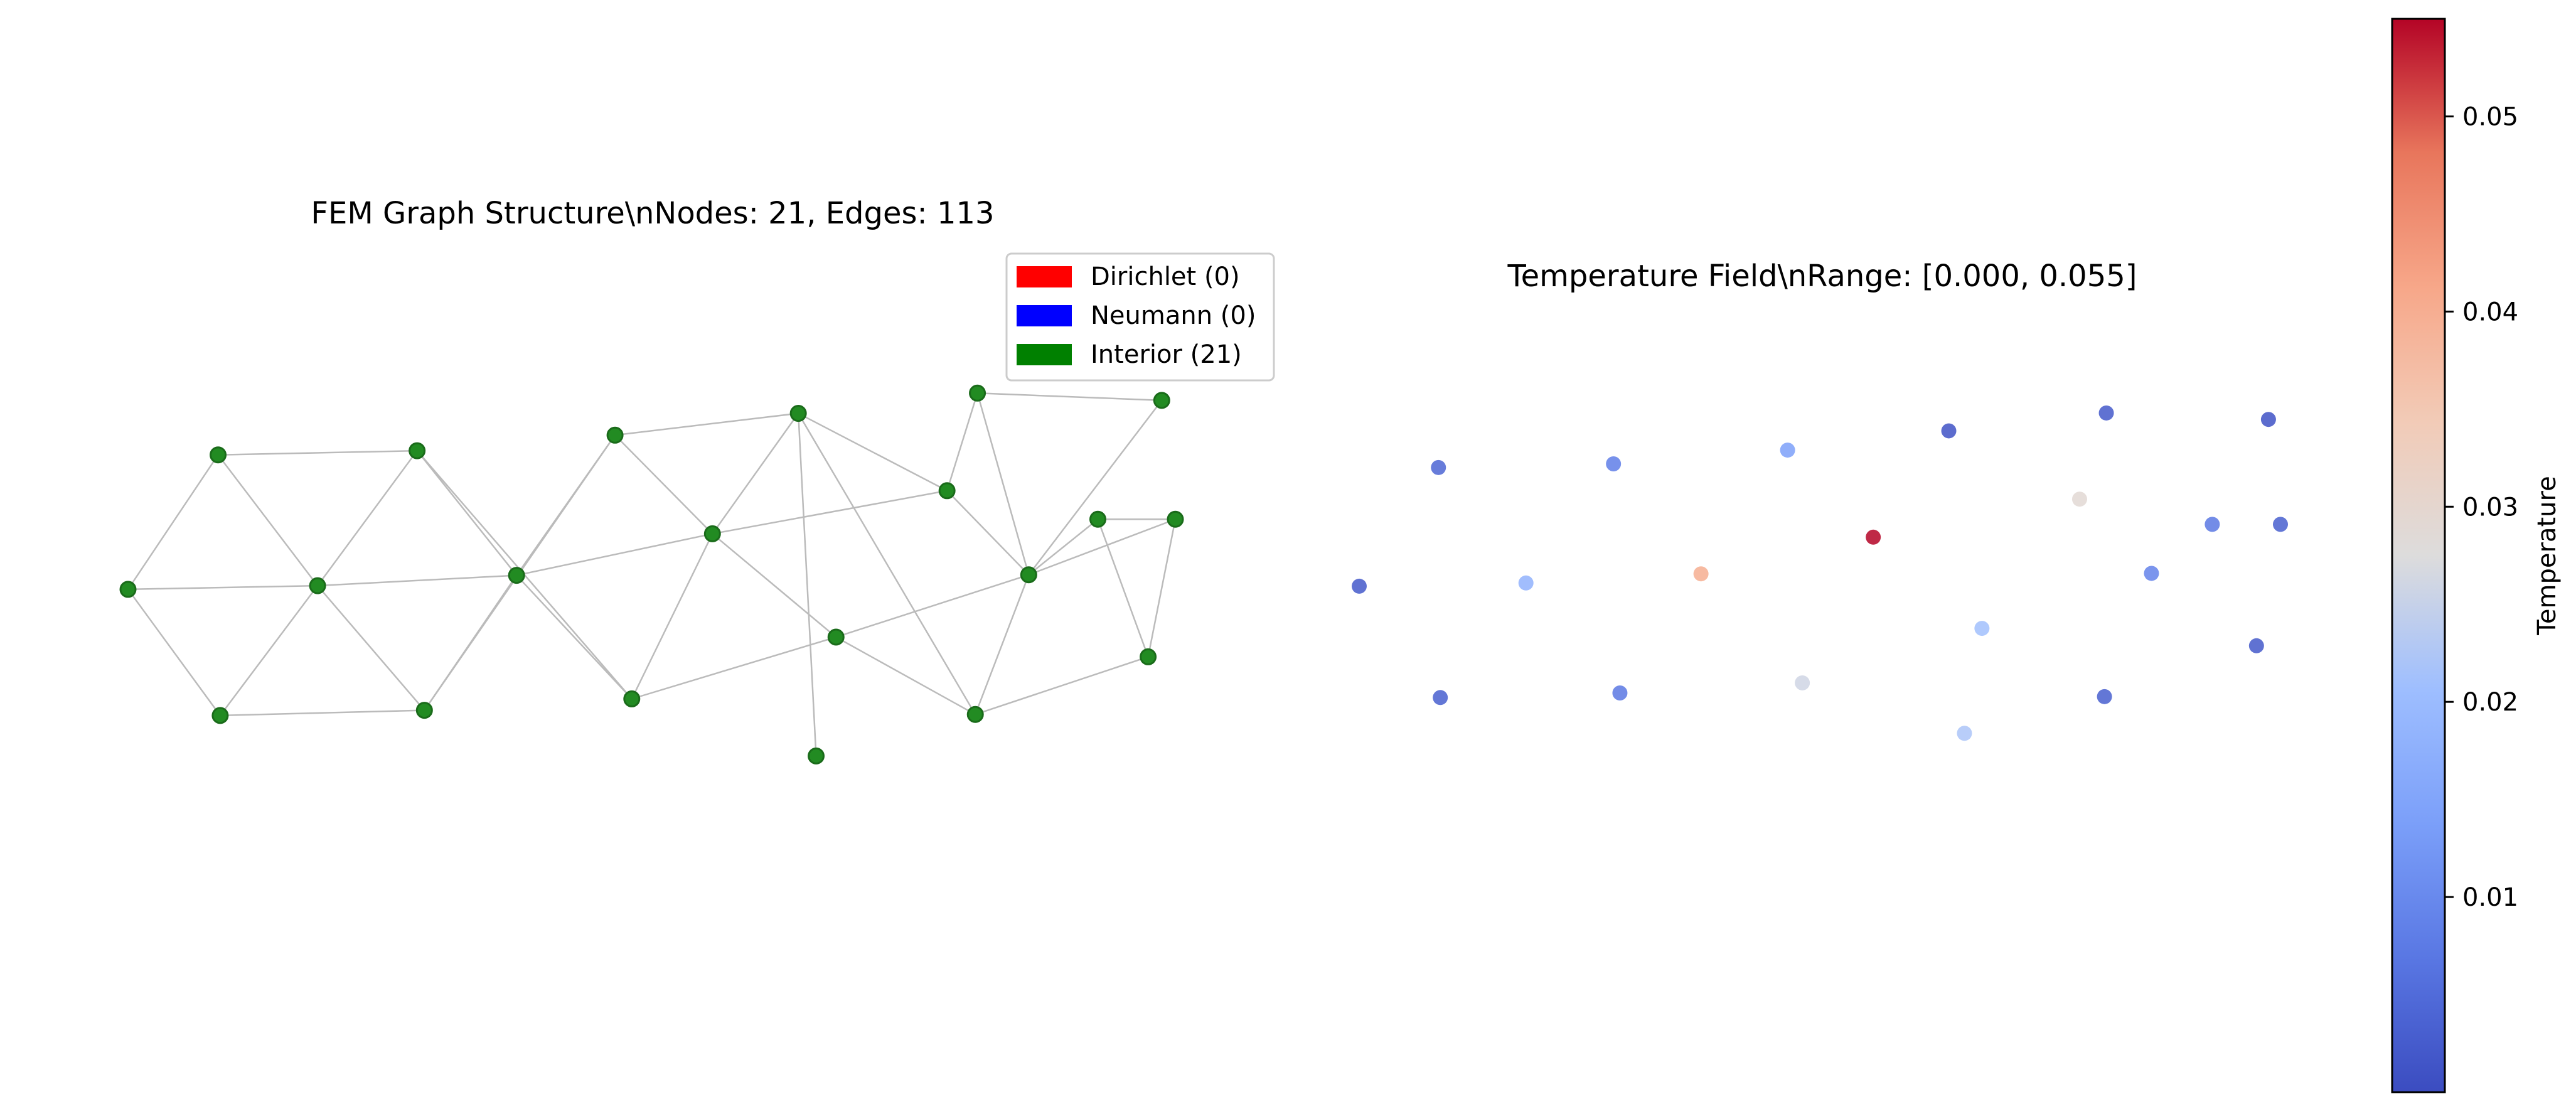 This screenshot has width=2576, height=1111. I want to click on legend-swatch-interior, so click(1044, 354).